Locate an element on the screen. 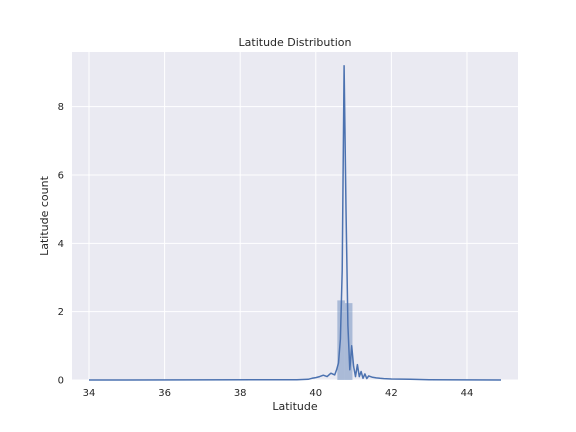 The height and width of the screenshot is (432, 576). x-tick-label: 36 is located at coordinates (164, 393).